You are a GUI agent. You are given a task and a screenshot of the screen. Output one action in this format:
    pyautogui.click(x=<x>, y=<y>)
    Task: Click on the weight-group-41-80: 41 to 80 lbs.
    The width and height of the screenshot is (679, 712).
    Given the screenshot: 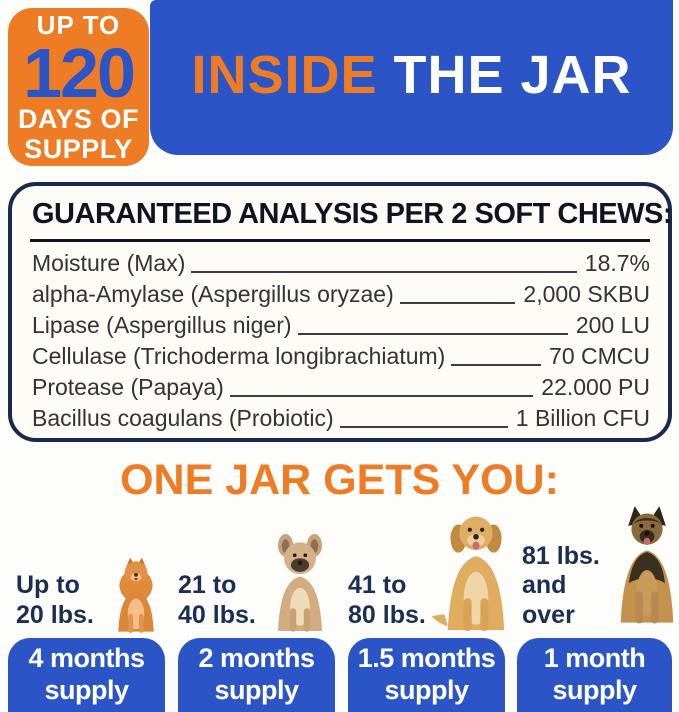 What is the action you would take?
    pyautogui.click(x=437, y=571)
    